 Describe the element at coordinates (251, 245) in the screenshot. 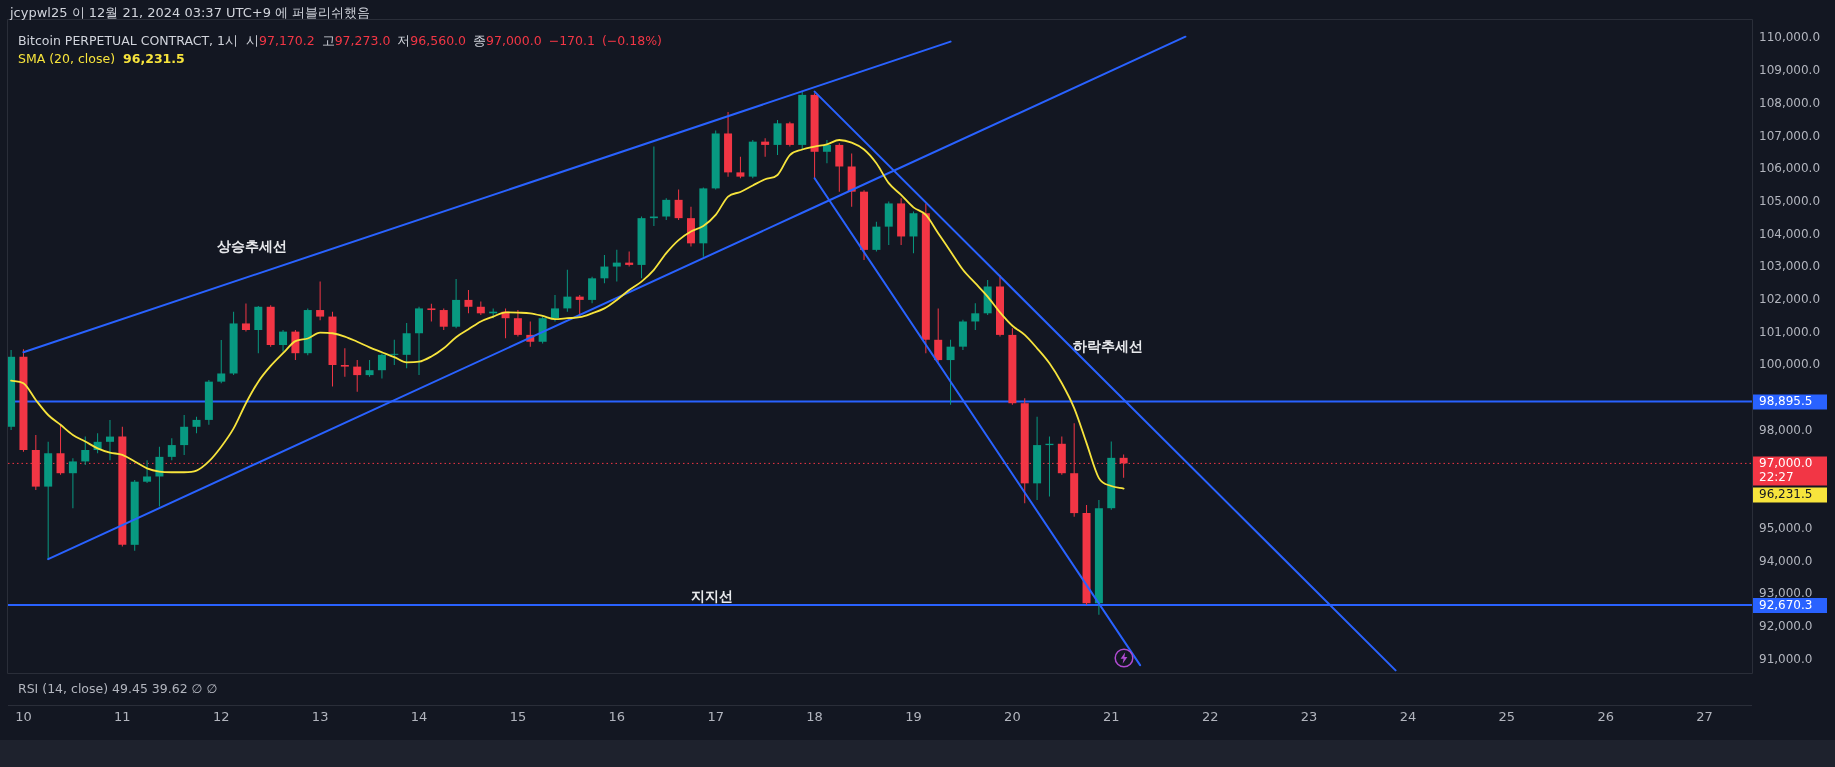

I see `annotation: 상승추세선` at that location.